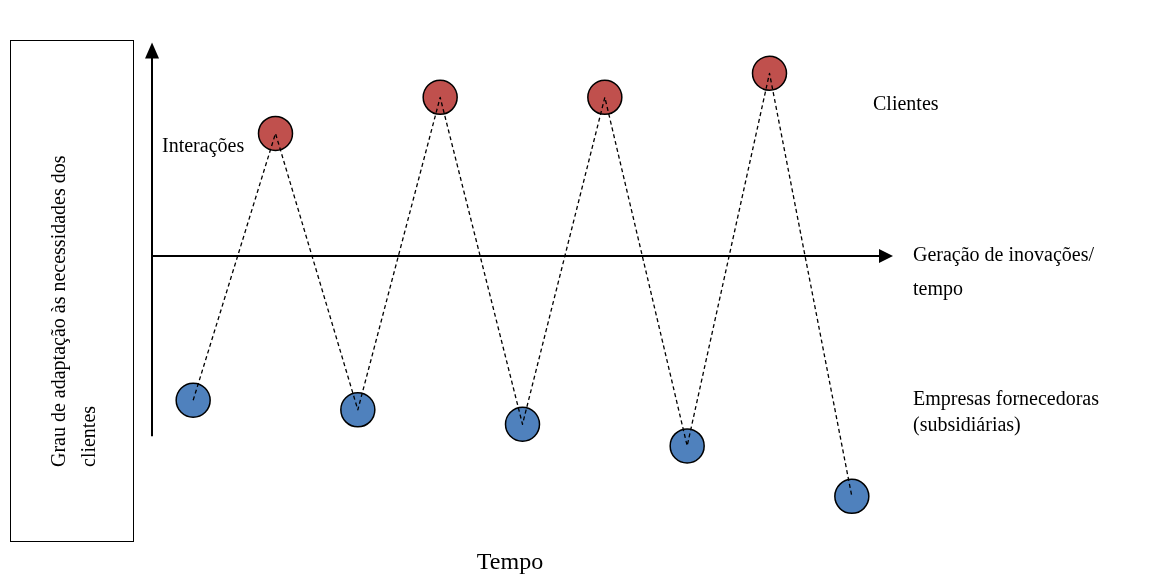 The image size is (1167, 586). I want to click on text: Empresas fornecedoras (subsidiárias), so click(1006, 412).